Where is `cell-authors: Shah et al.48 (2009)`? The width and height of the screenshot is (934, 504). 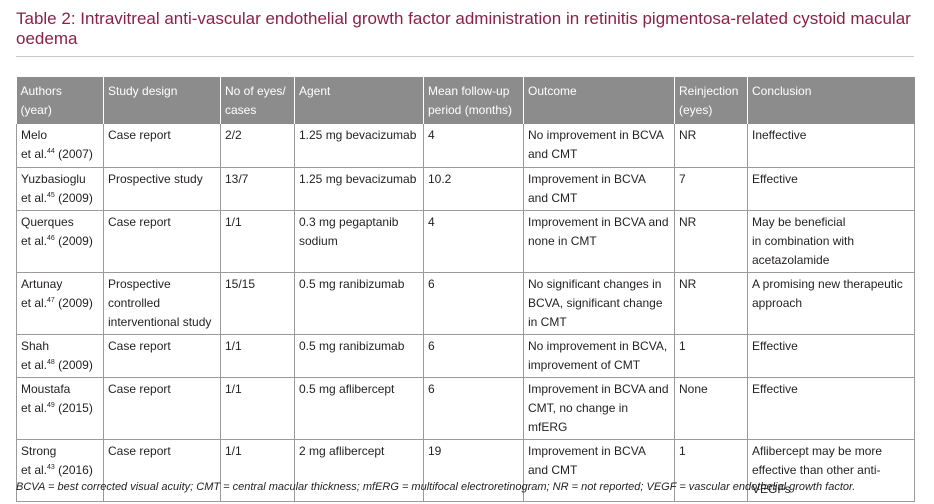 cell-authors: Shah et al.48 (2009) is located at coordinates (60, 355).